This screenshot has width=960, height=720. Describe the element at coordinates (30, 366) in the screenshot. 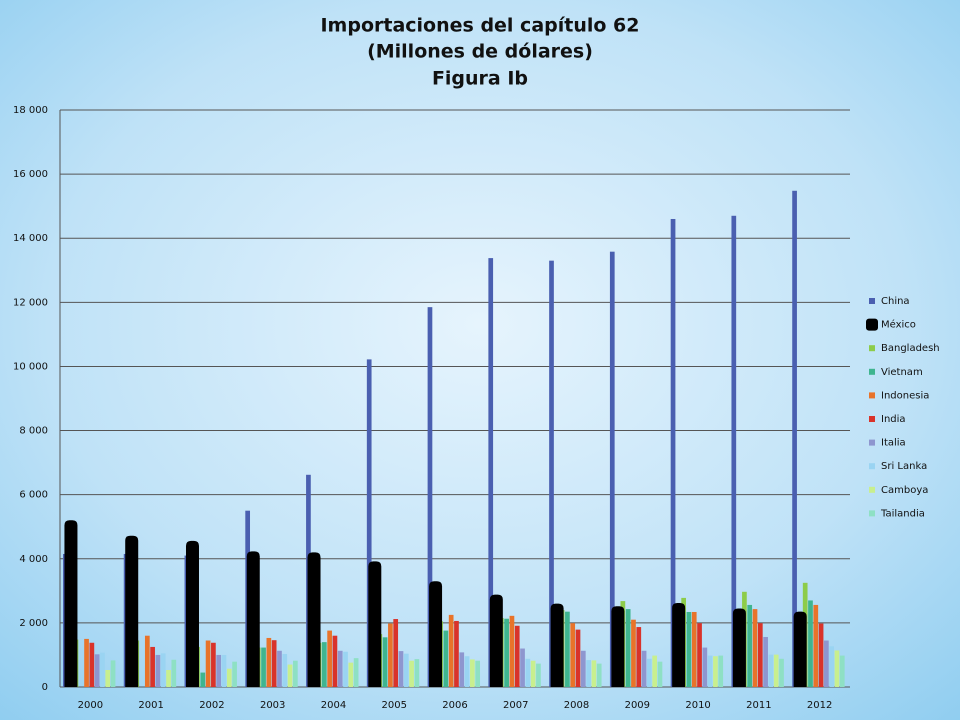

I see `y-tick-label: 10 000` at that location.